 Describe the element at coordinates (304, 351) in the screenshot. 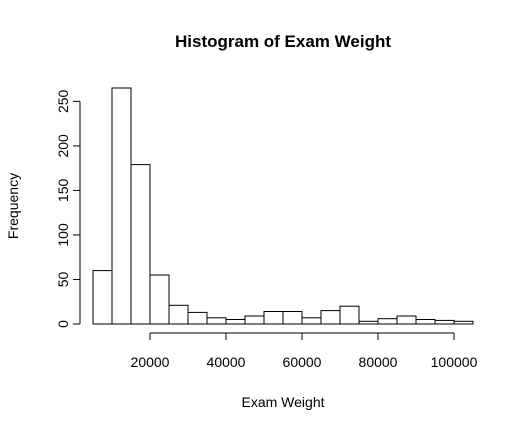

I see `x-axis: 20000 40000 60000 80000 100000` at that location.